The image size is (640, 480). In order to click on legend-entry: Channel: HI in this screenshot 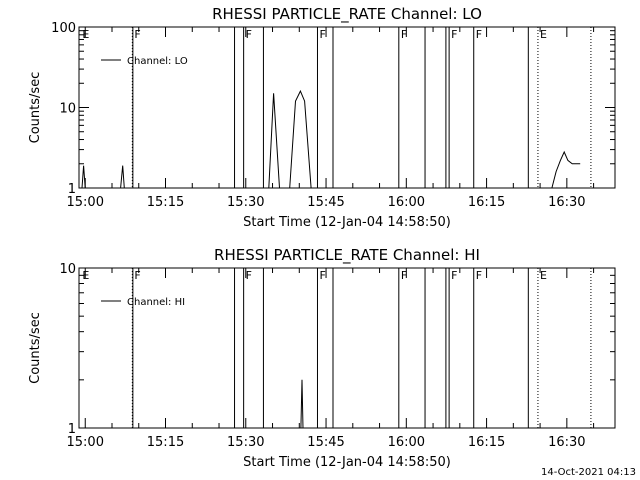, I will do `click(156, 302)`.